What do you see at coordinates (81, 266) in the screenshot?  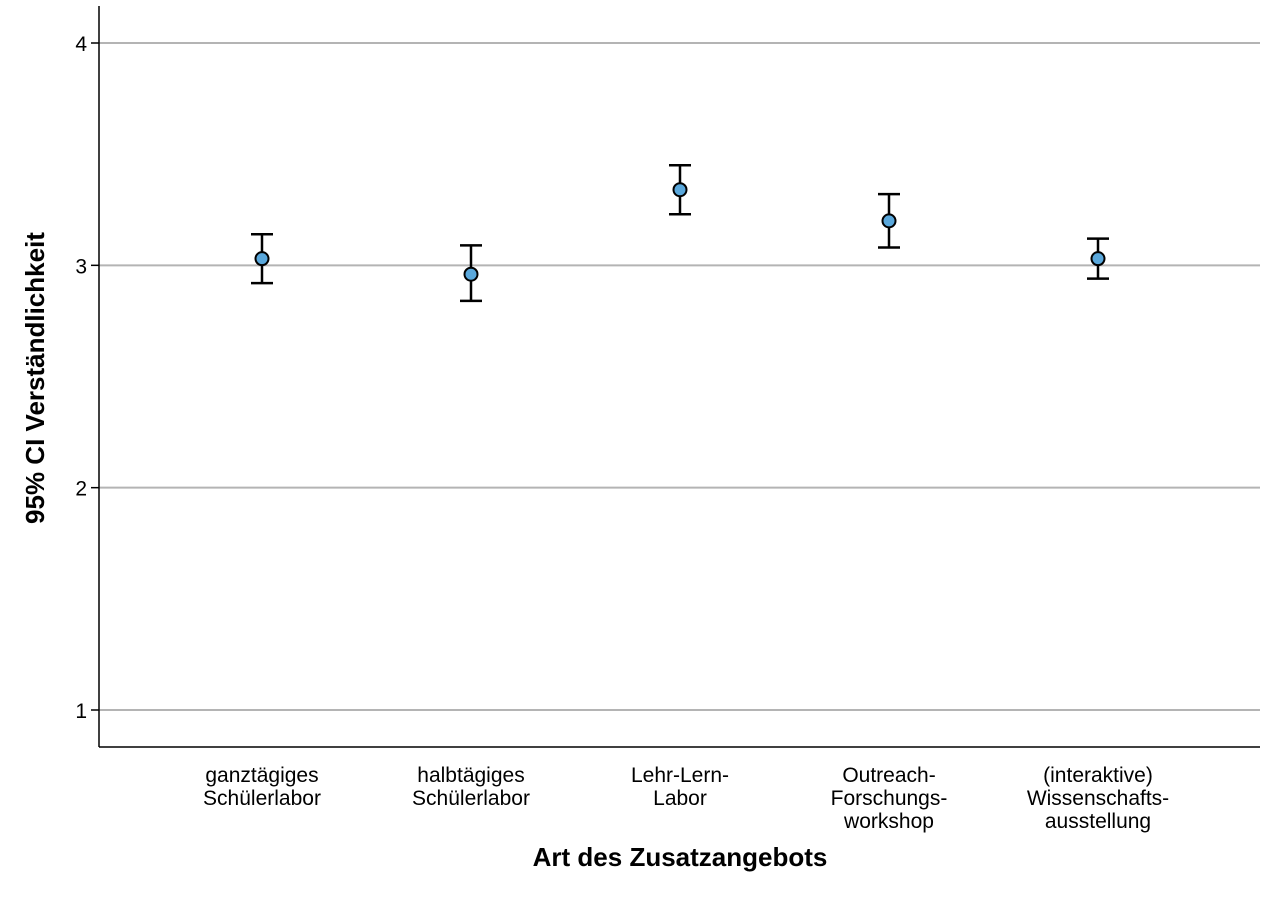 I see `y-tick-label: 3` at bounding box center [81, 266].